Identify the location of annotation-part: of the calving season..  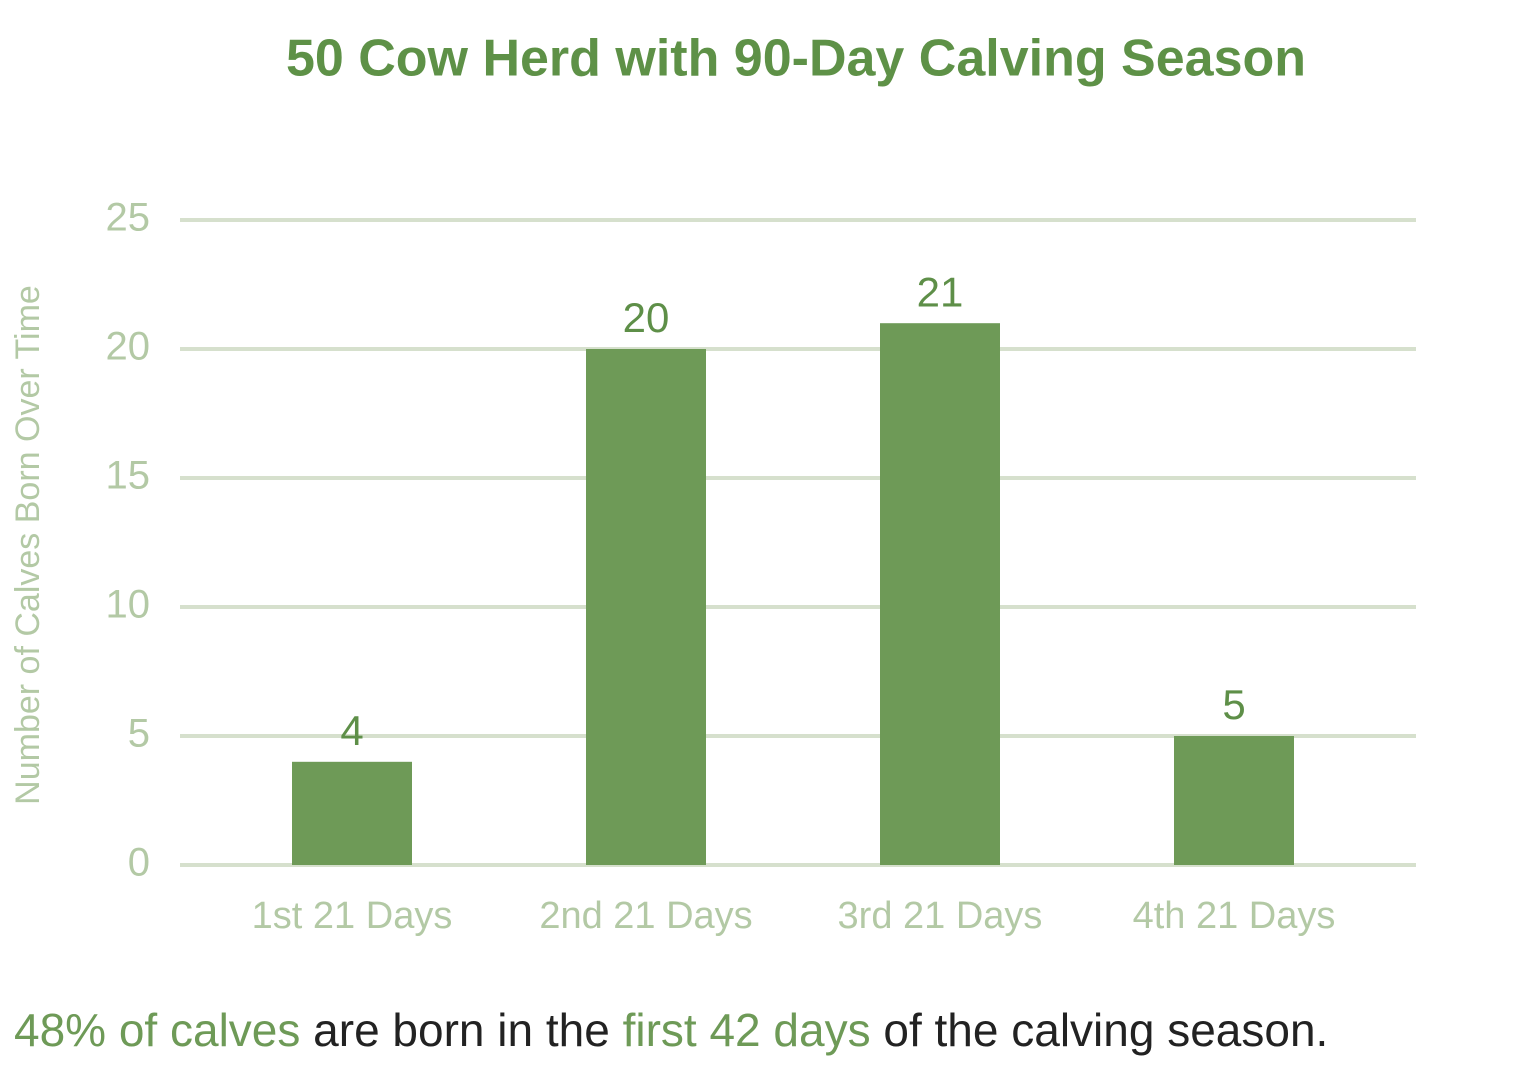
(1100, 1030).